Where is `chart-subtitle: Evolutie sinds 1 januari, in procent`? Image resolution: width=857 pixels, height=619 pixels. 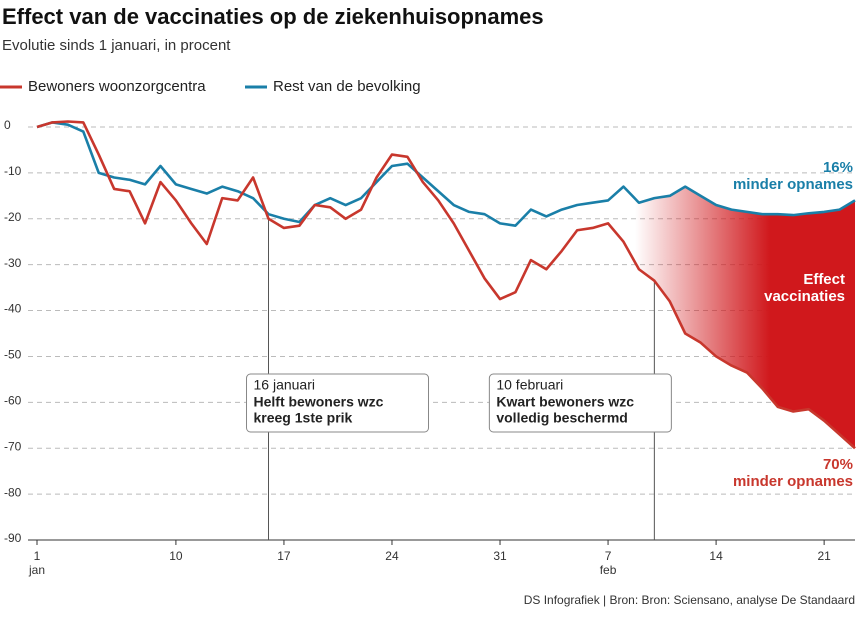
chart-subtitle: Evolutie sinds 1 januari, in procent is located at coordinates (116, 45).